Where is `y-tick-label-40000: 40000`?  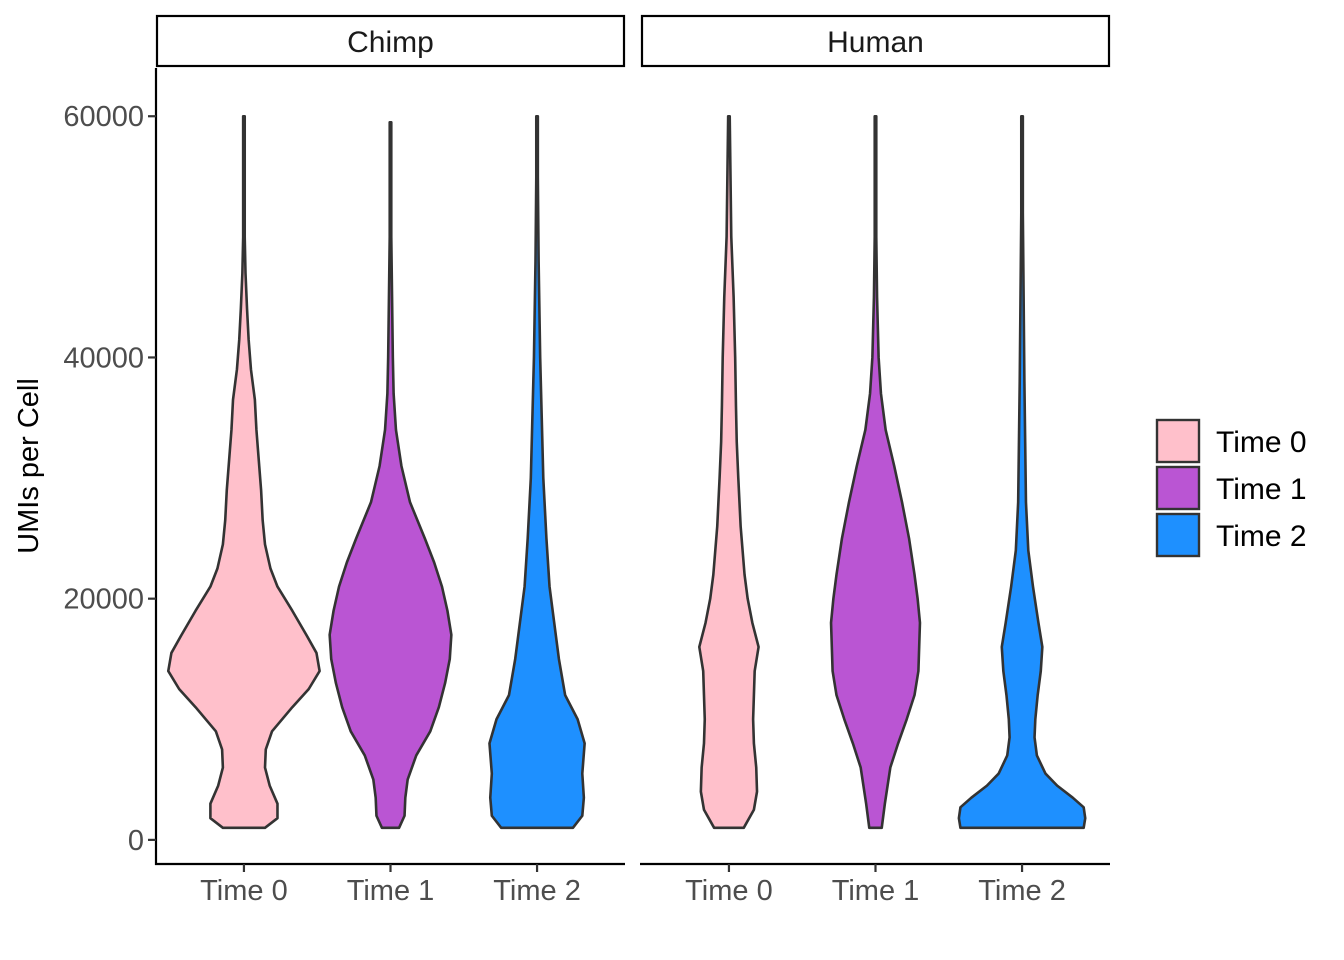 y-tick-label-40000: 40000 is located at coordinates (103, 358).